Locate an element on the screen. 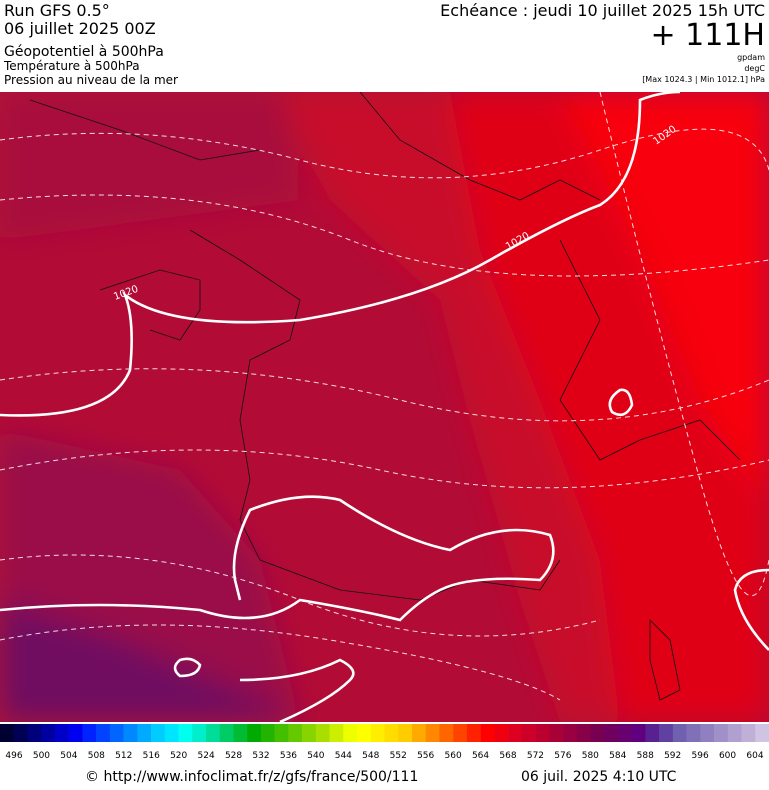 This screenshot has height=790, width=769. unit: gpdam is located at coordinates (751, 57).